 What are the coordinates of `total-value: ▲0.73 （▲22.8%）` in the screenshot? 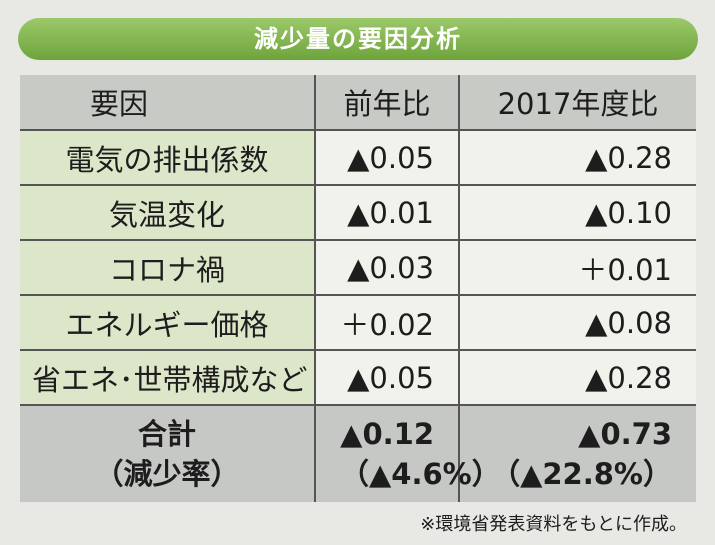 It's located at (577, 453).